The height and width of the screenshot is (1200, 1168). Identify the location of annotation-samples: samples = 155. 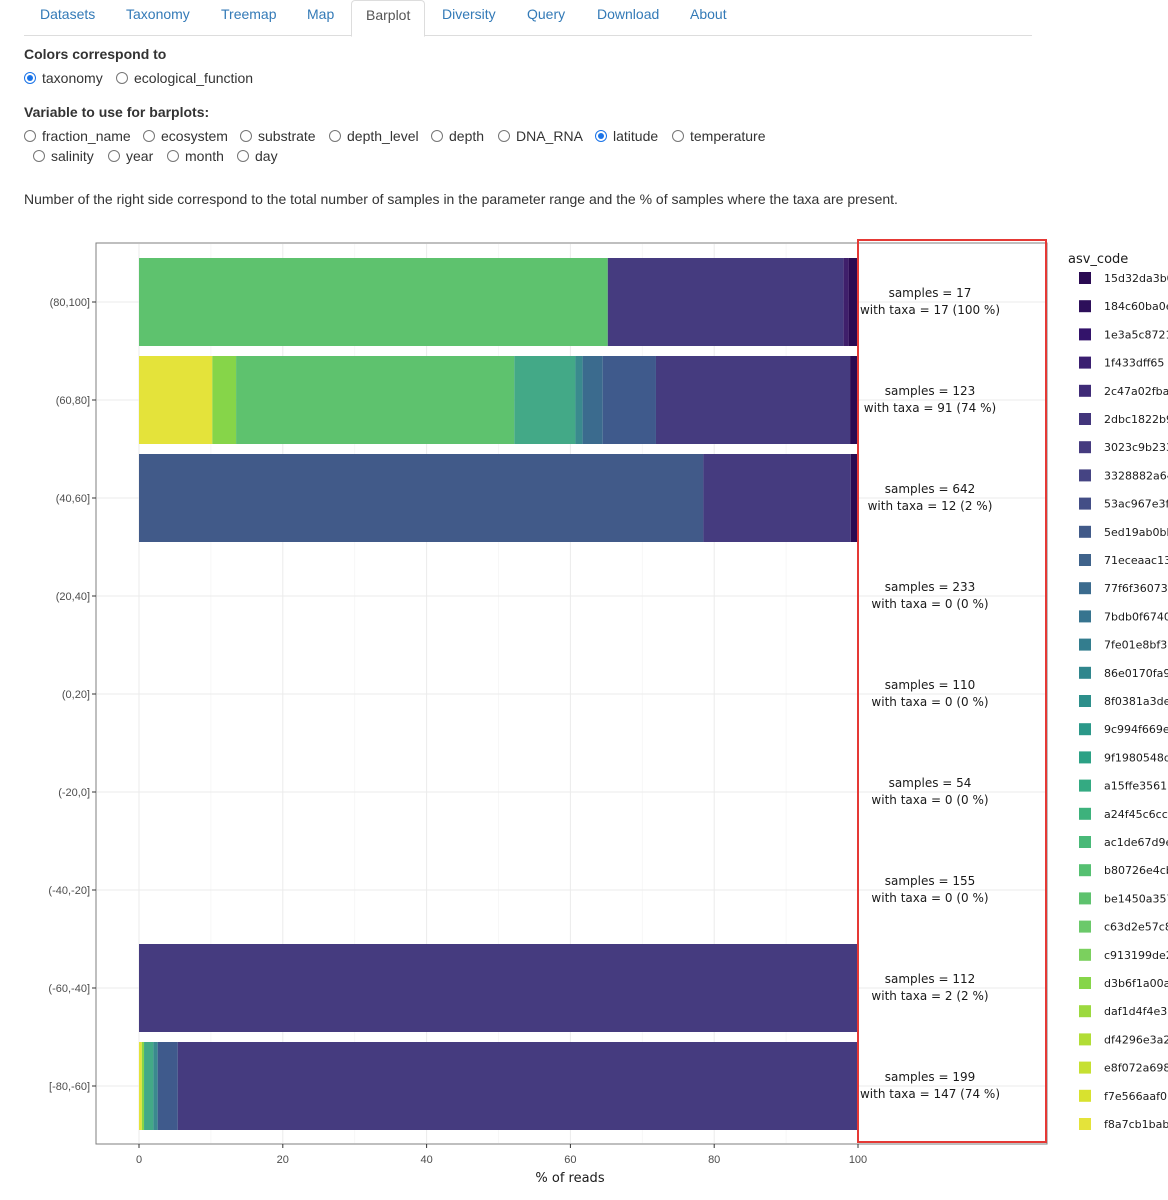
(930, 881).